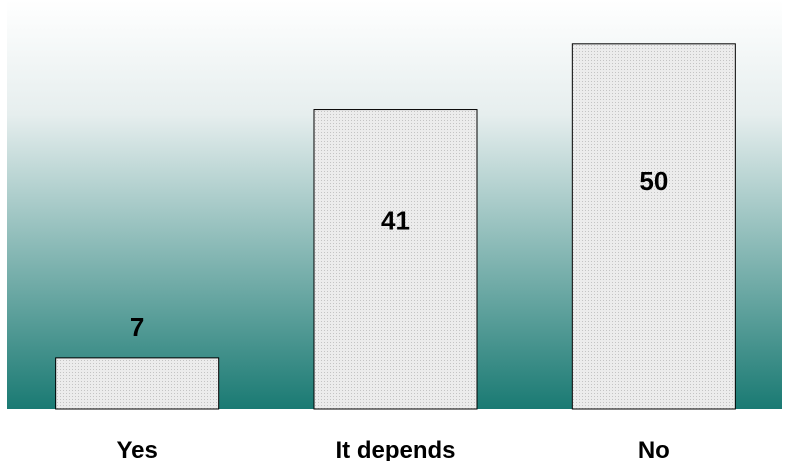 This screenshot has width=789, height=461. What do you see at coordinates (137, 327) in the screenshot?
I see `data-label: 7` at bounding box center [137, 327].